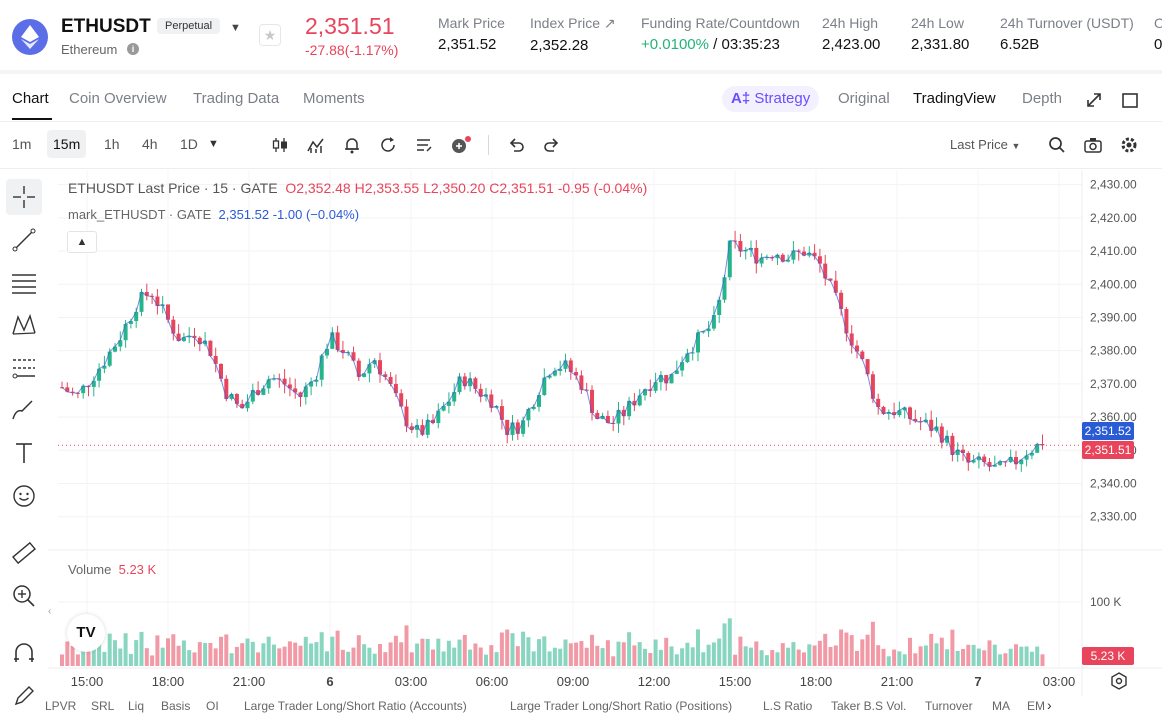  What do you see at coordinates (24, 240) in the screenshot?
I see `trend-line-icon` at bounding box center [24, 240].